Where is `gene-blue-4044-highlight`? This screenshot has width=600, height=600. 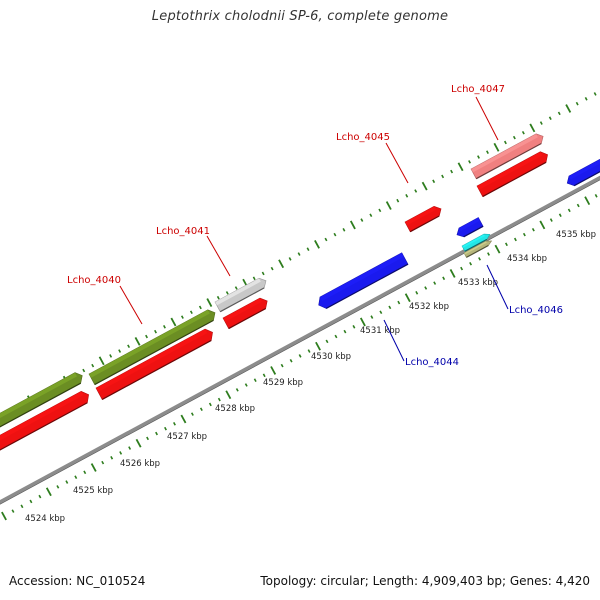 gene-blue-4044-highlight is located at coordinates (362, 277).